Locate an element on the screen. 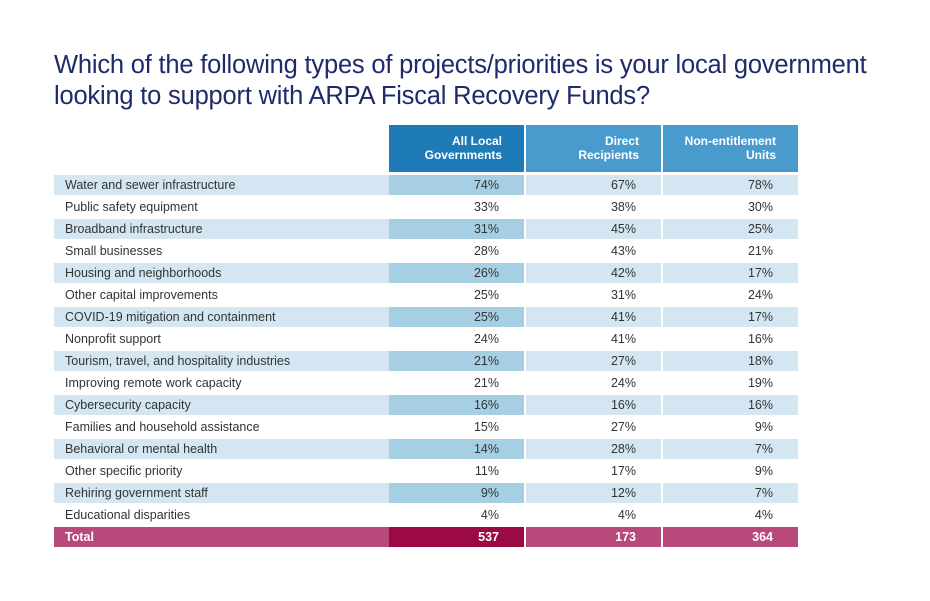 The width and height of the screenshot is (930, 601). cell-non-entitlement-units: 21% is located at coordinates (760, 251).